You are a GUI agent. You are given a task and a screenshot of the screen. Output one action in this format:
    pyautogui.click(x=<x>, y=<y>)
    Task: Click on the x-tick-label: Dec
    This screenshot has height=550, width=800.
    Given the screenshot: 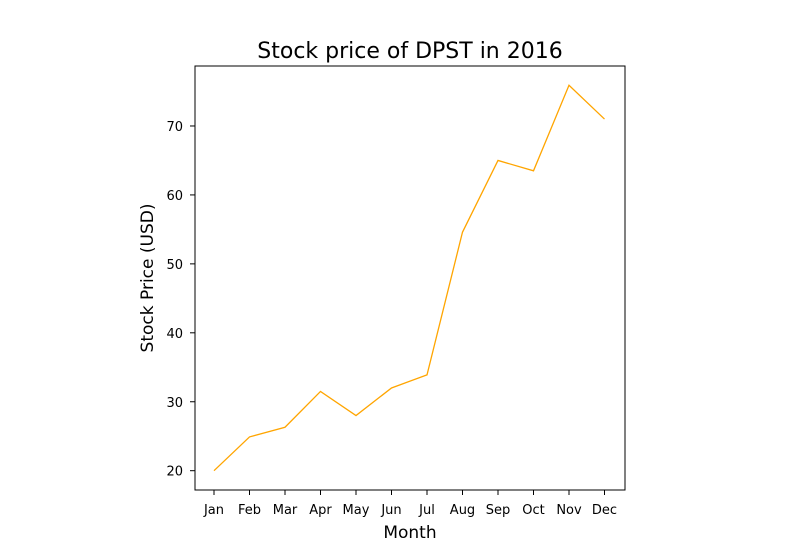 What is the action you would take?
    pyautogui.click(x=604, y=510)
    